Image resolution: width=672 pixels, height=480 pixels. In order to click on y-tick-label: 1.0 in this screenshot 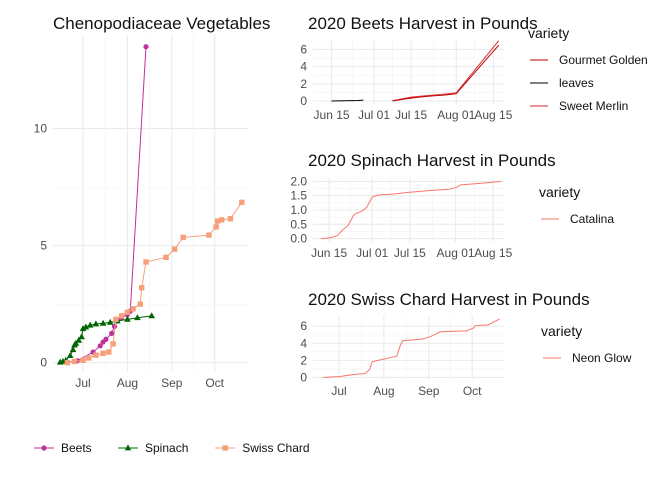, I will do `click(298, 210)`.